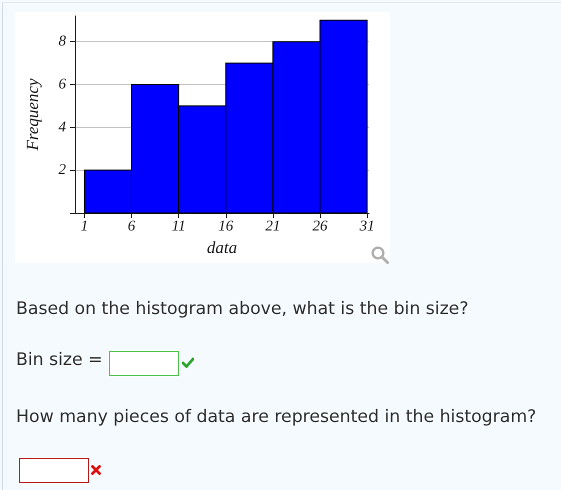 The image size is (561, 490). What do you see at coordinates (132, 226) in the screenshot?
I see `x-tick-label: 6` at bounding box center [132, 226].